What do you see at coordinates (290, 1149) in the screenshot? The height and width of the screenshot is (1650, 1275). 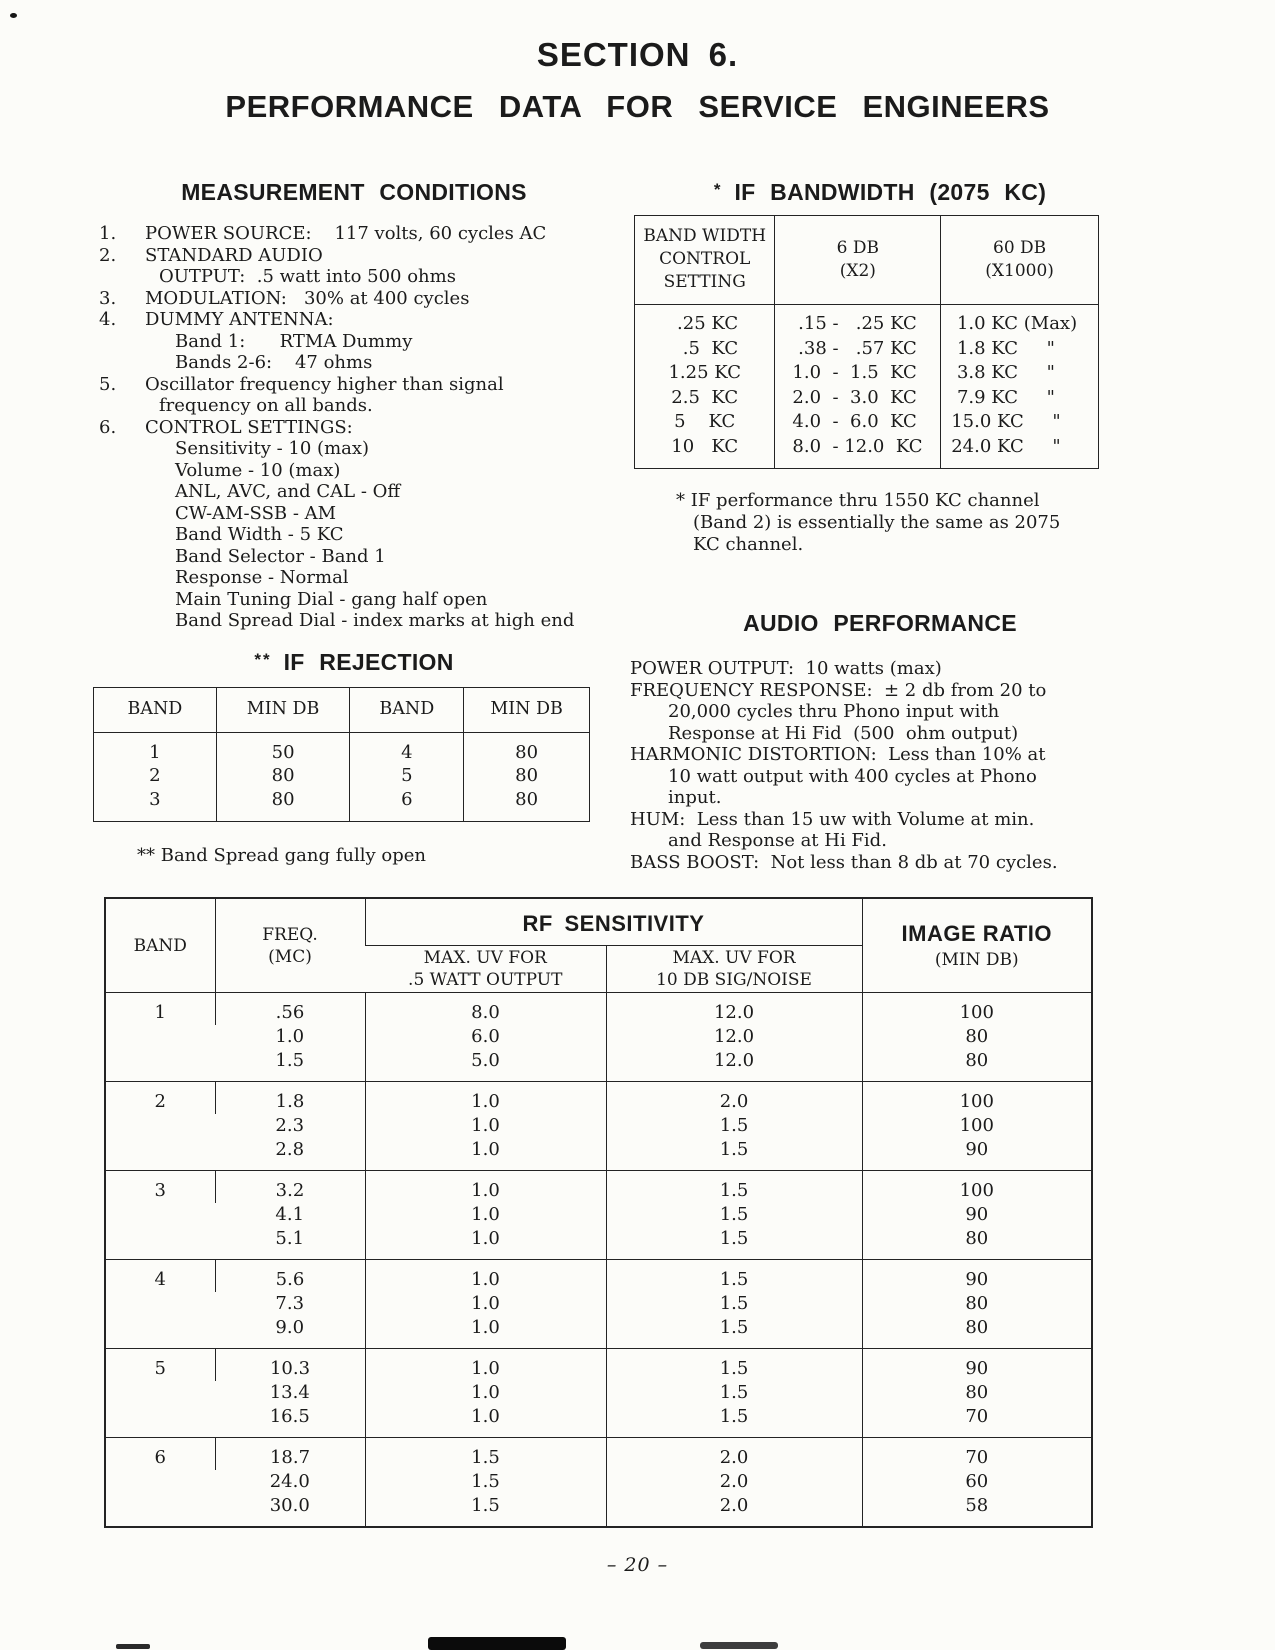 I see `freq-cell: 2.8` at bounding box center [290, 1149].